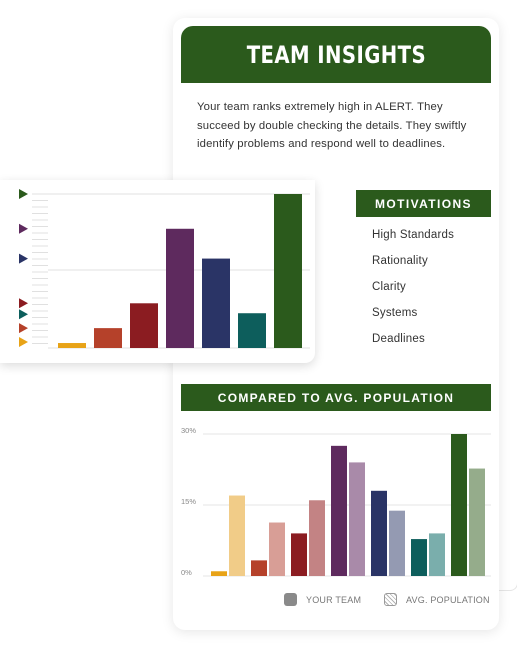  I want to click on page-title: TEAM INSIGHTS, so click(336, 54).